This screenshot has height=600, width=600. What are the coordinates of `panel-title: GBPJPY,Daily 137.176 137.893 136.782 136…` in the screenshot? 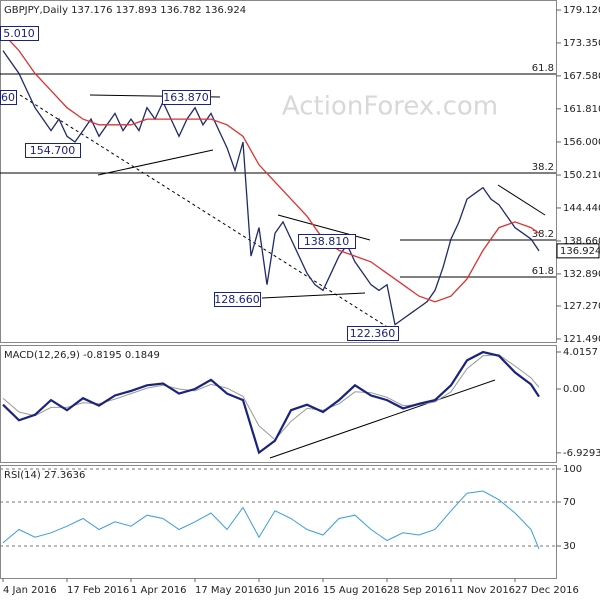 It's located at (125, 10).